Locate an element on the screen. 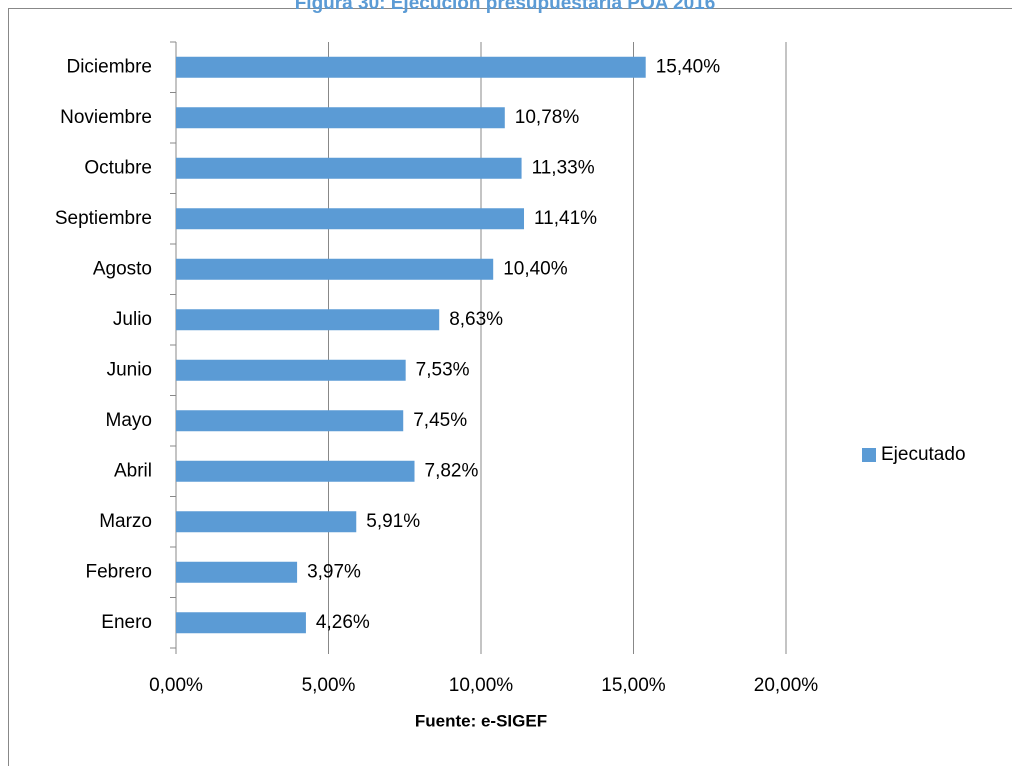  value-label: 7,45% is located at coordinates (440, 420).